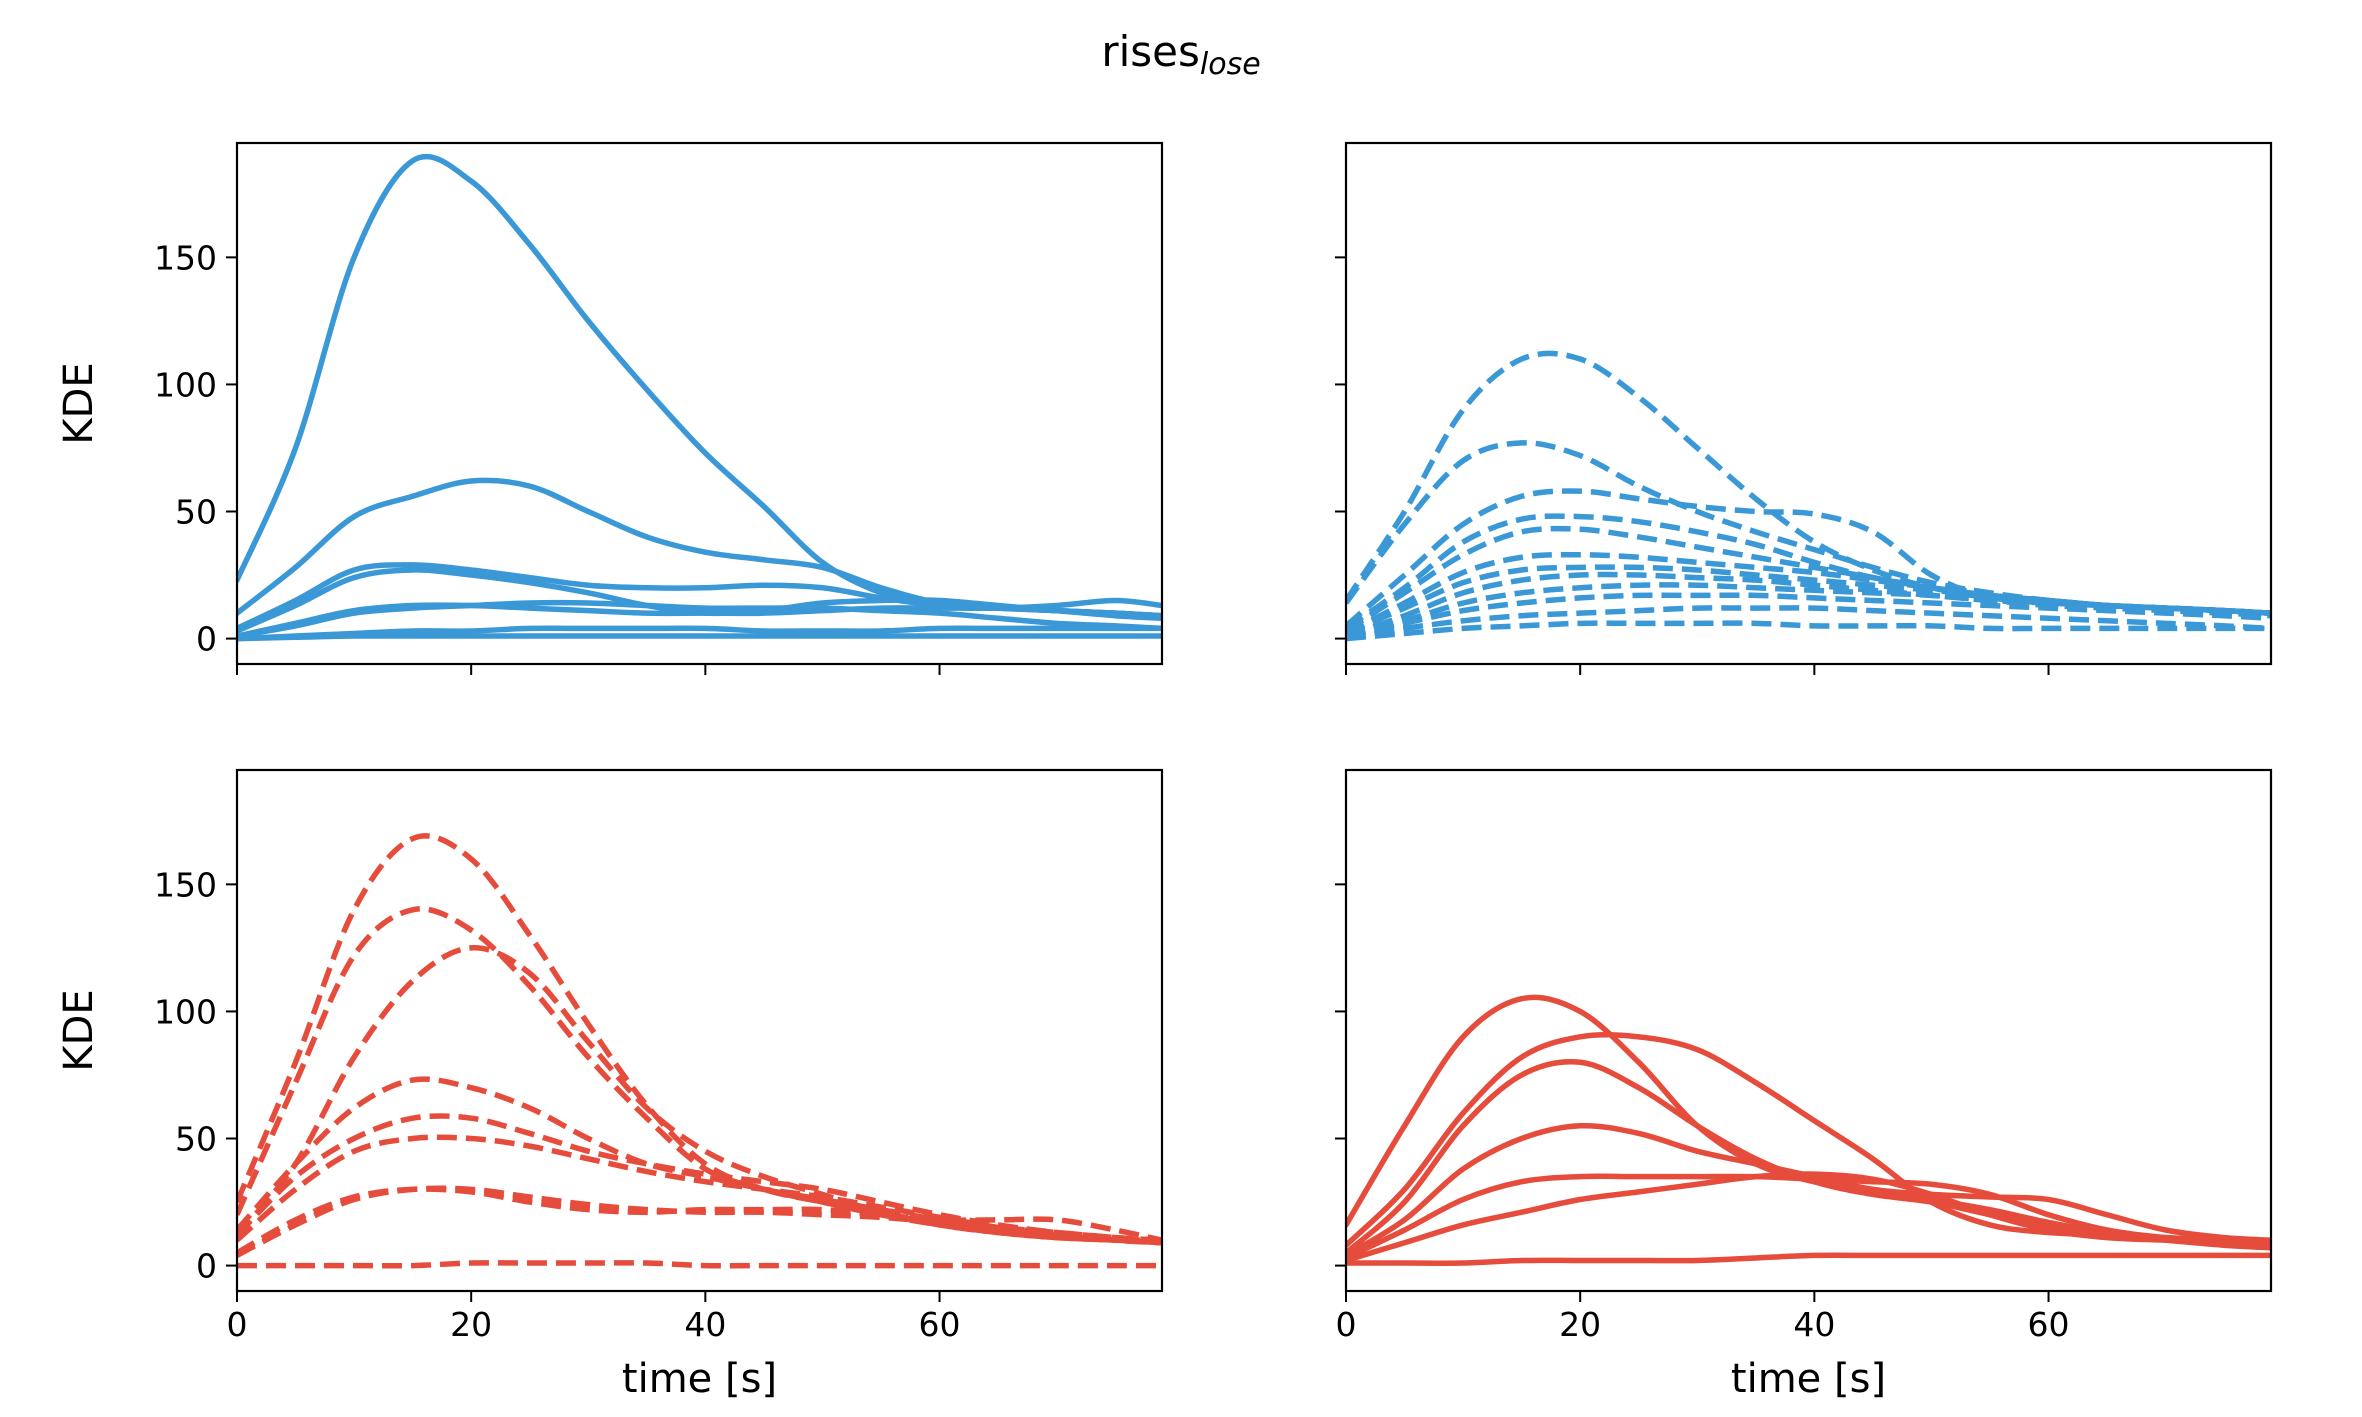 The image size is (2362, 1417). I want to click on figure-title: riseslose, so click(1180, 54).